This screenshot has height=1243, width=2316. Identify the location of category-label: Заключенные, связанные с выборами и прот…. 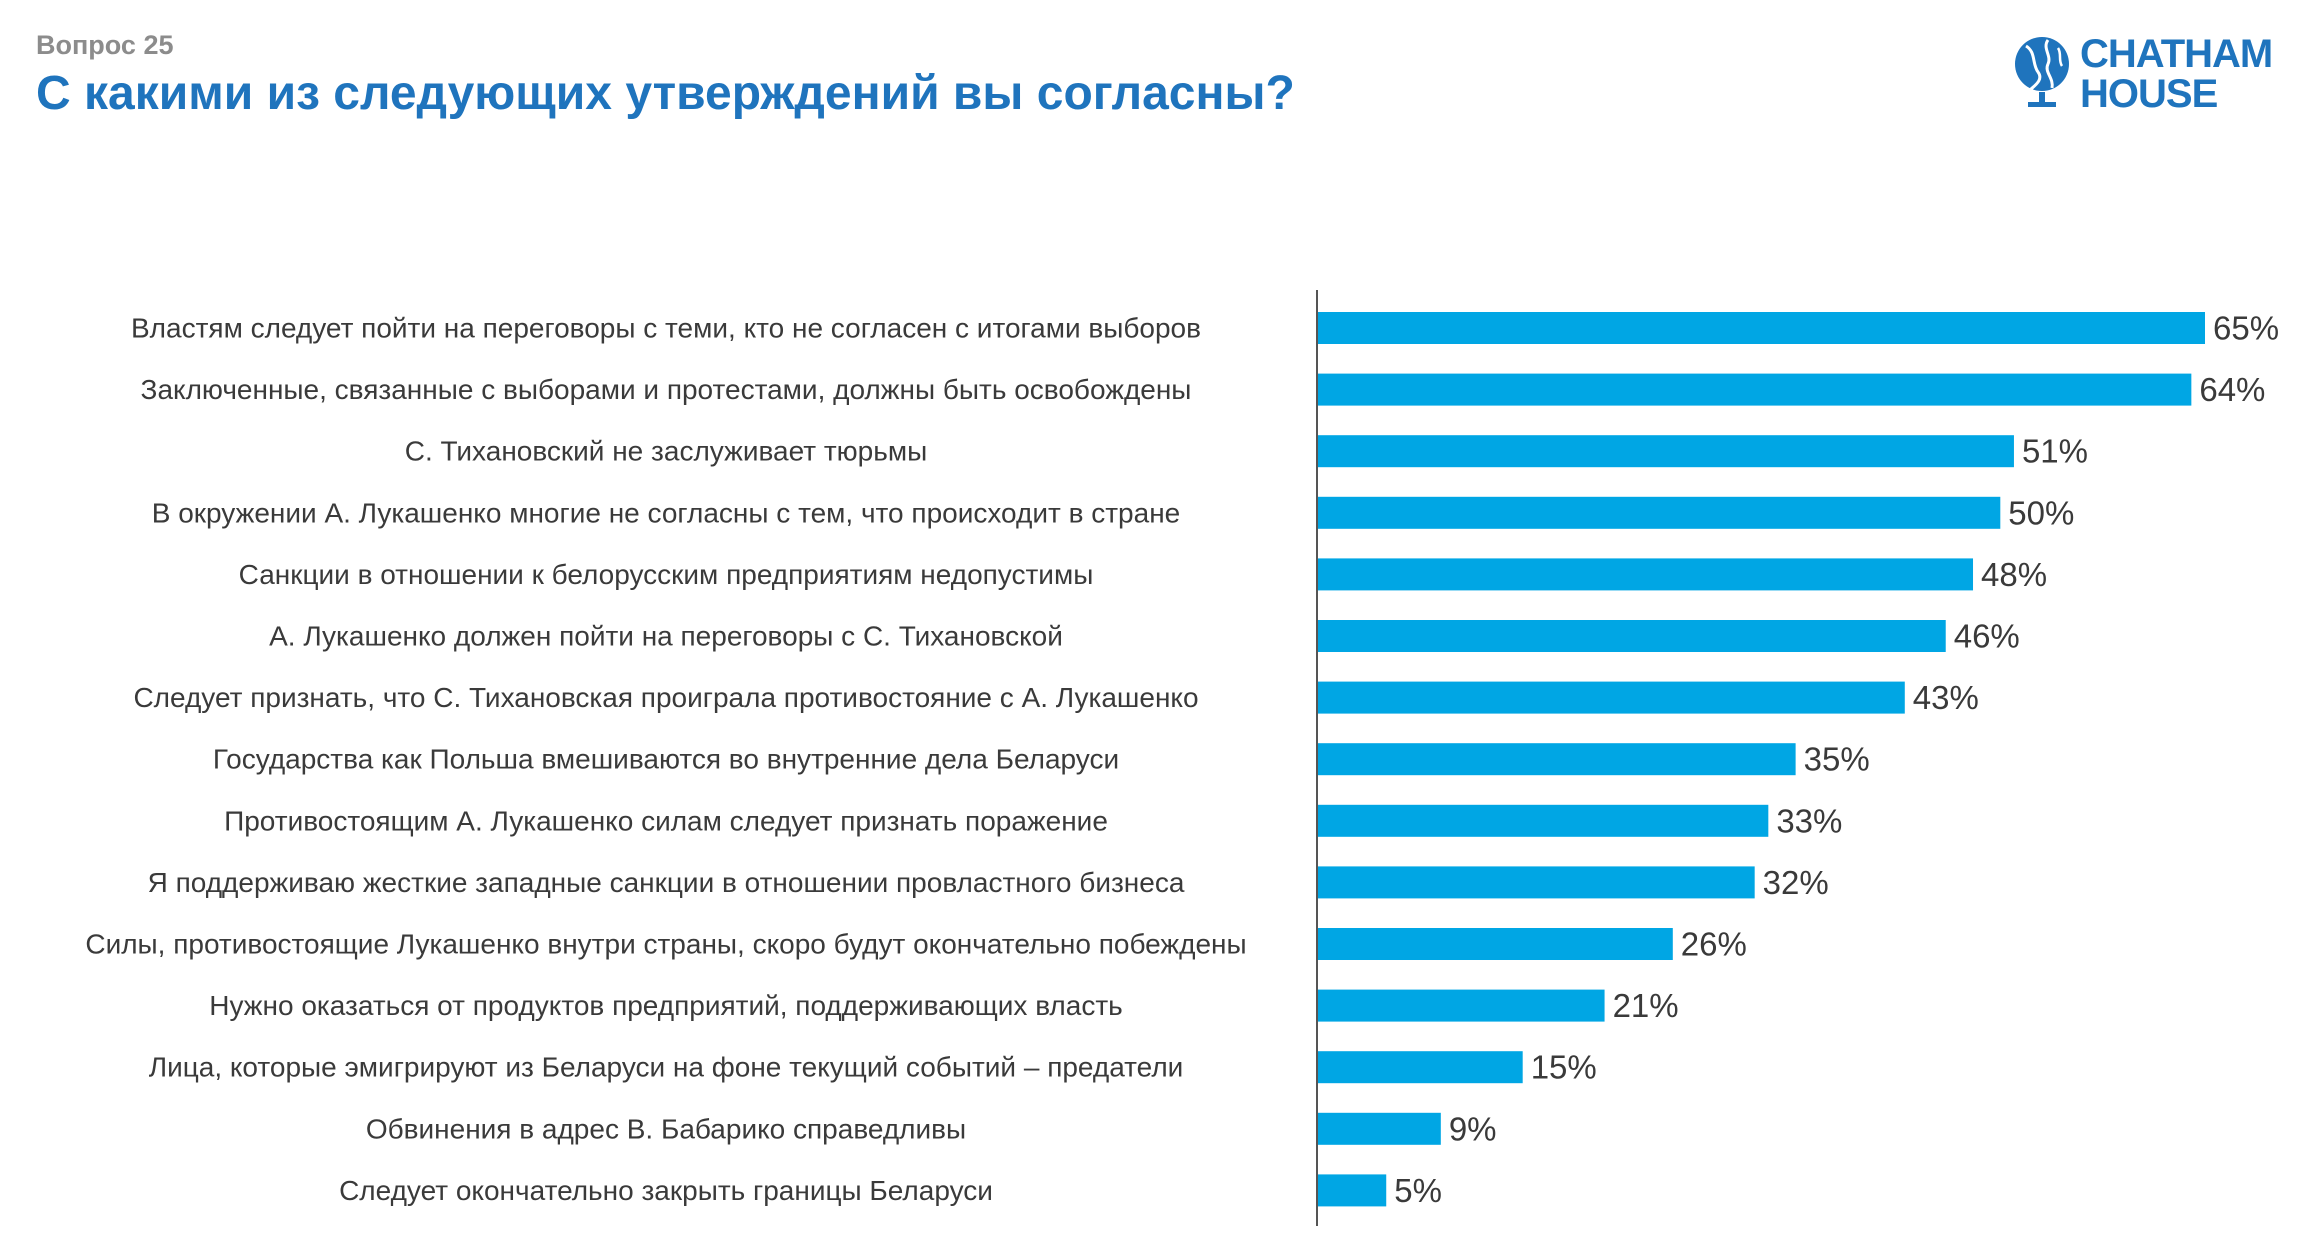
(666, 389).